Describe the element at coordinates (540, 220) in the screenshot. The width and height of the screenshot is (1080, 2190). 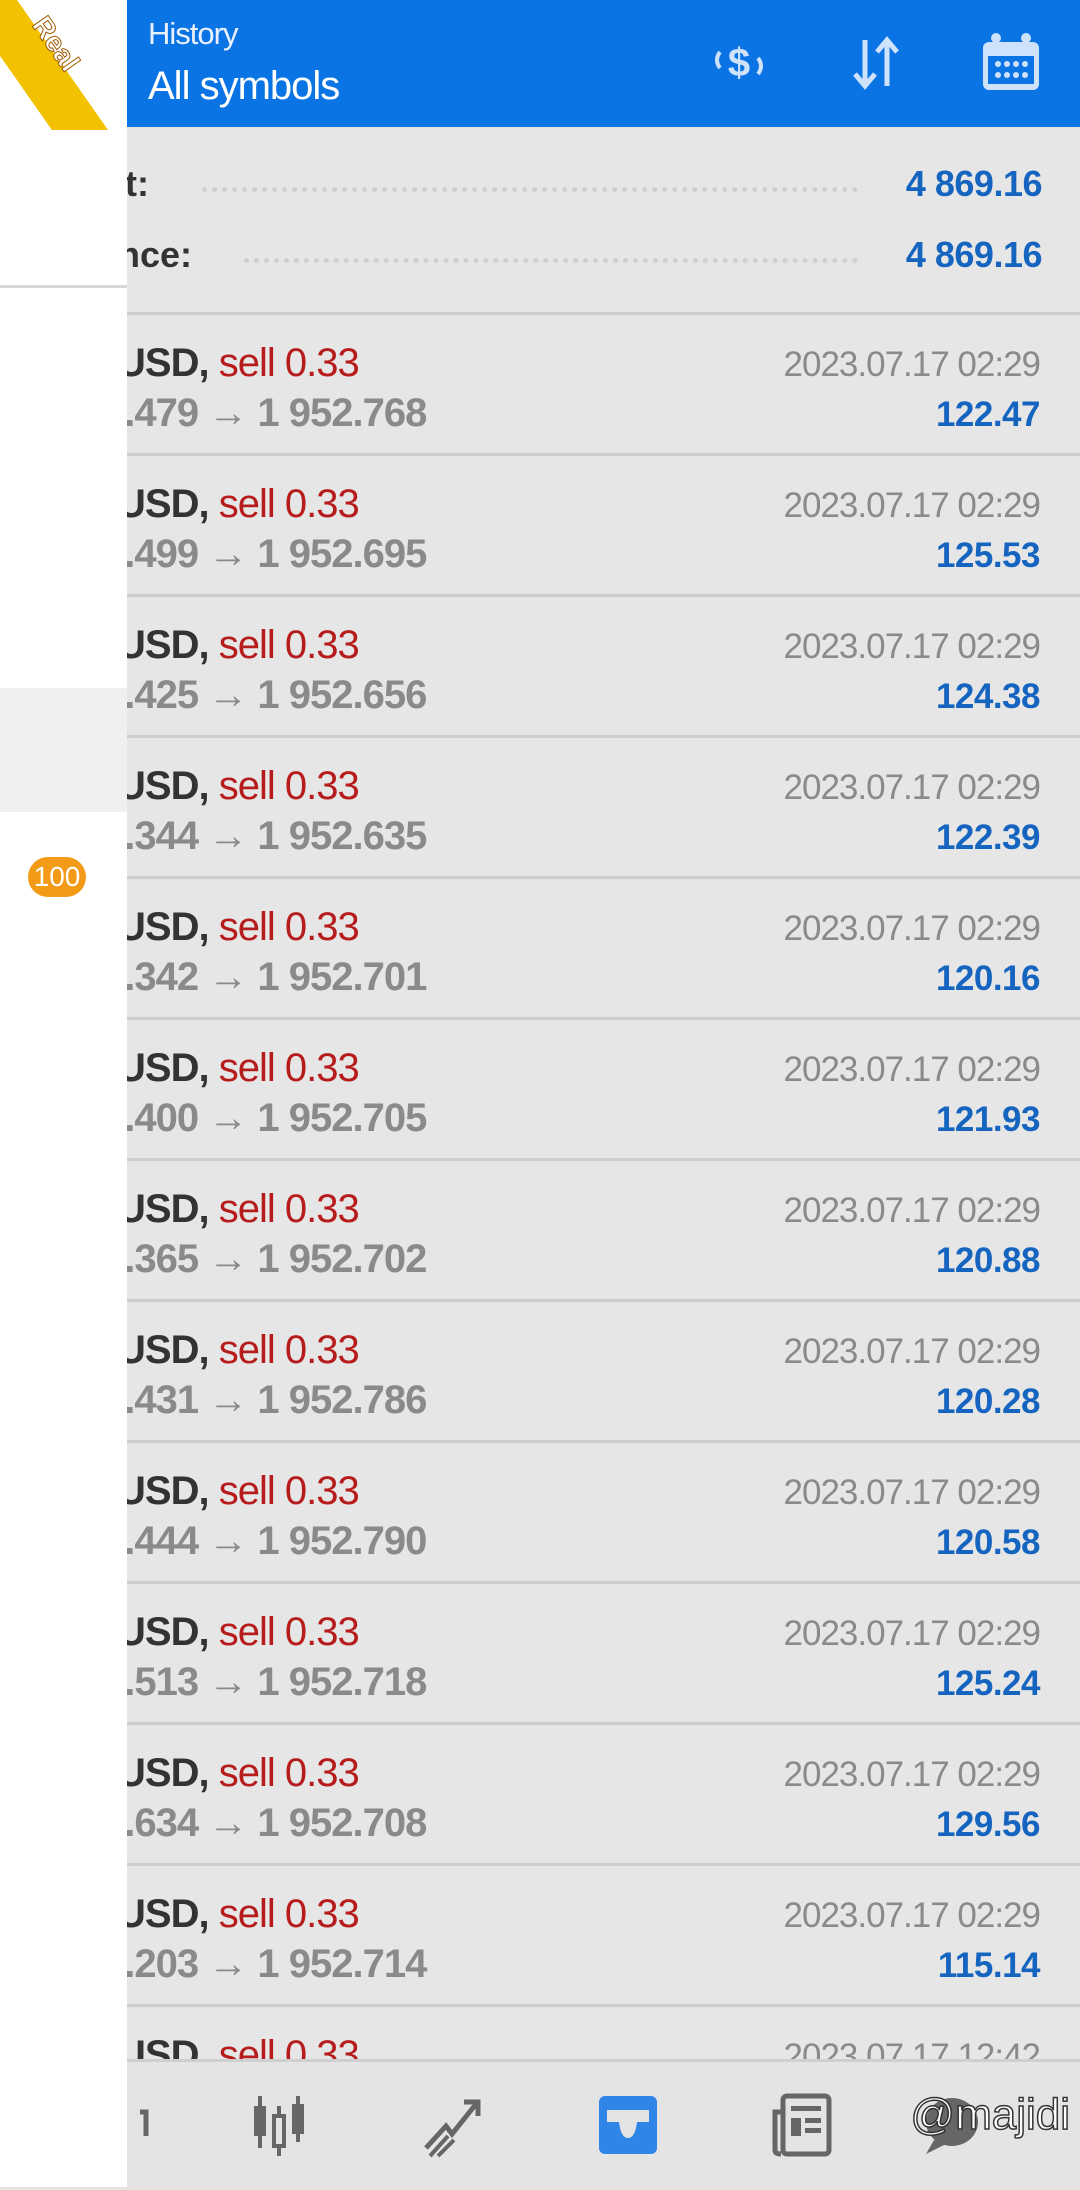
I see `account-summary: t: 4 869.16 nce: 4 869.16` at that location.